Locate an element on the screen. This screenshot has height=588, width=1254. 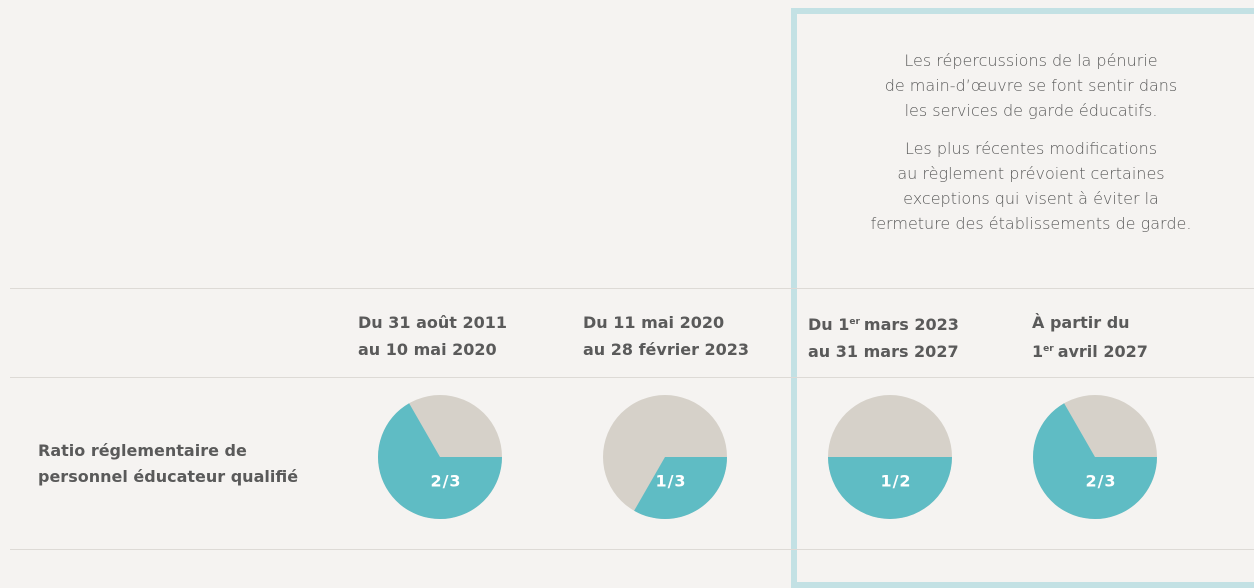
heading-line: au 28 février 2023 is located at coordinates (666, 349).